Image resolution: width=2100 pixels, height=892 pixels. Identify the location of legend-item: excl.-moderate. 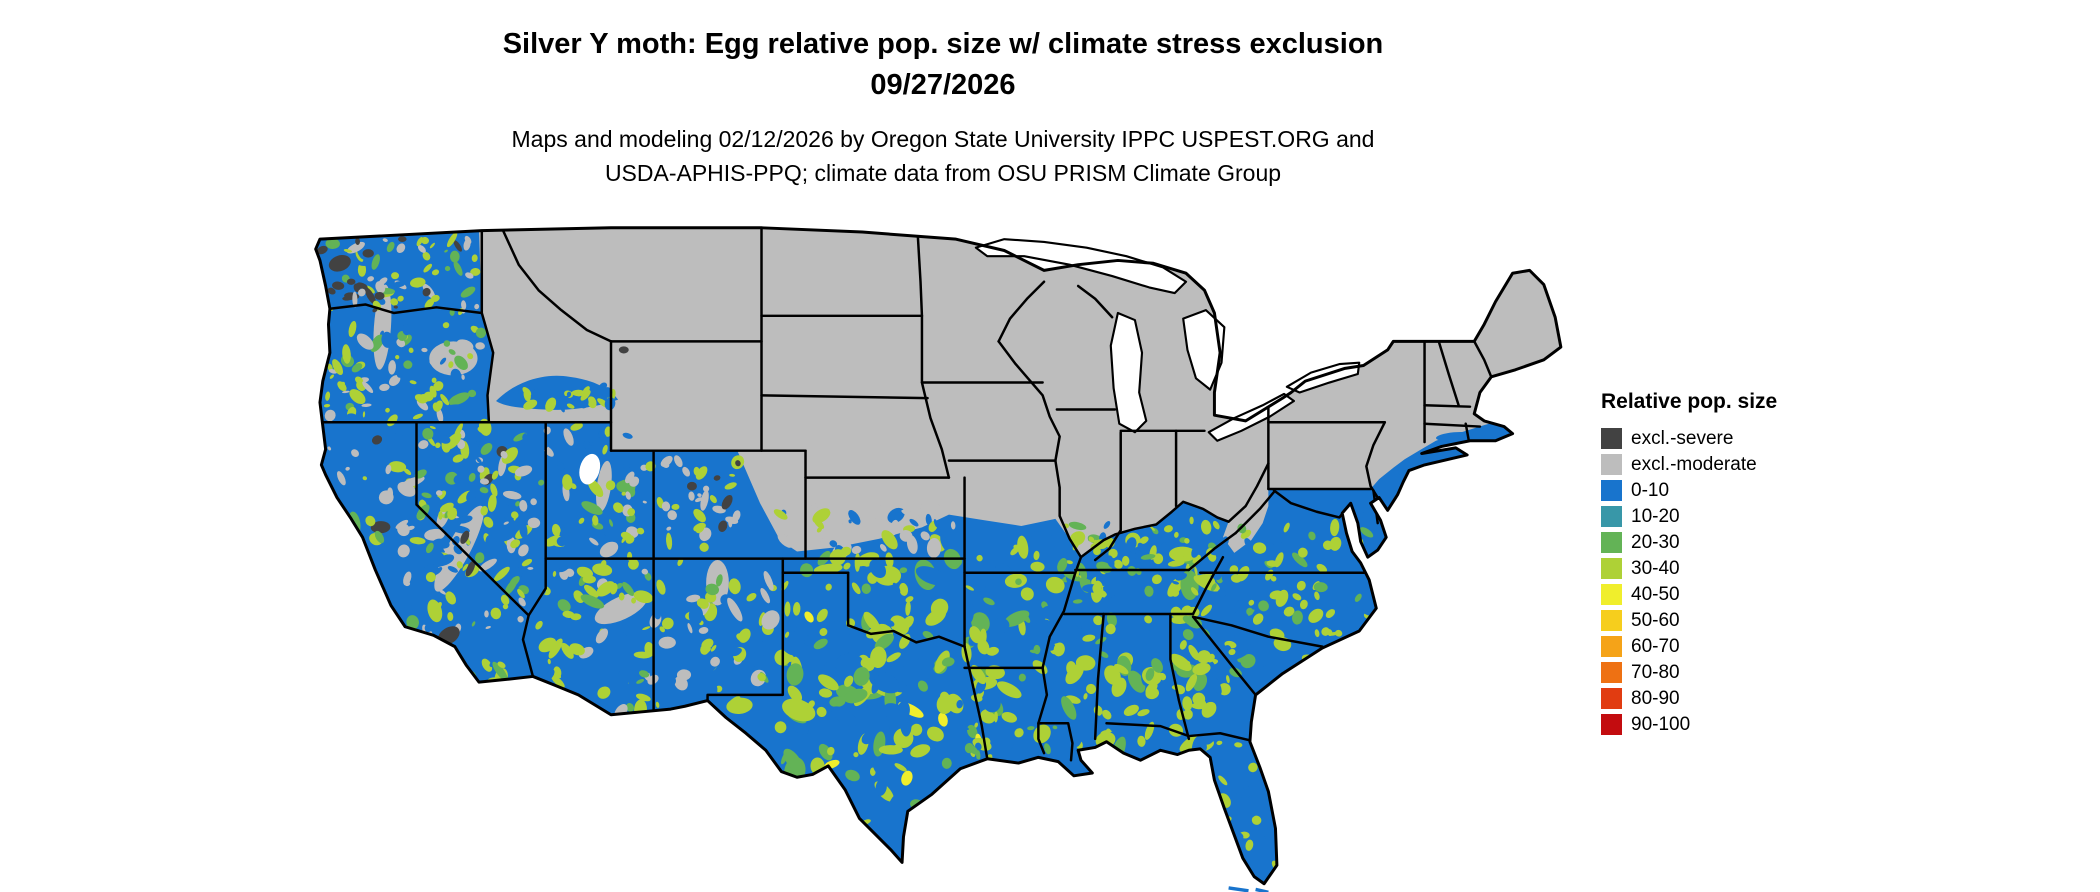
(1689, 464).